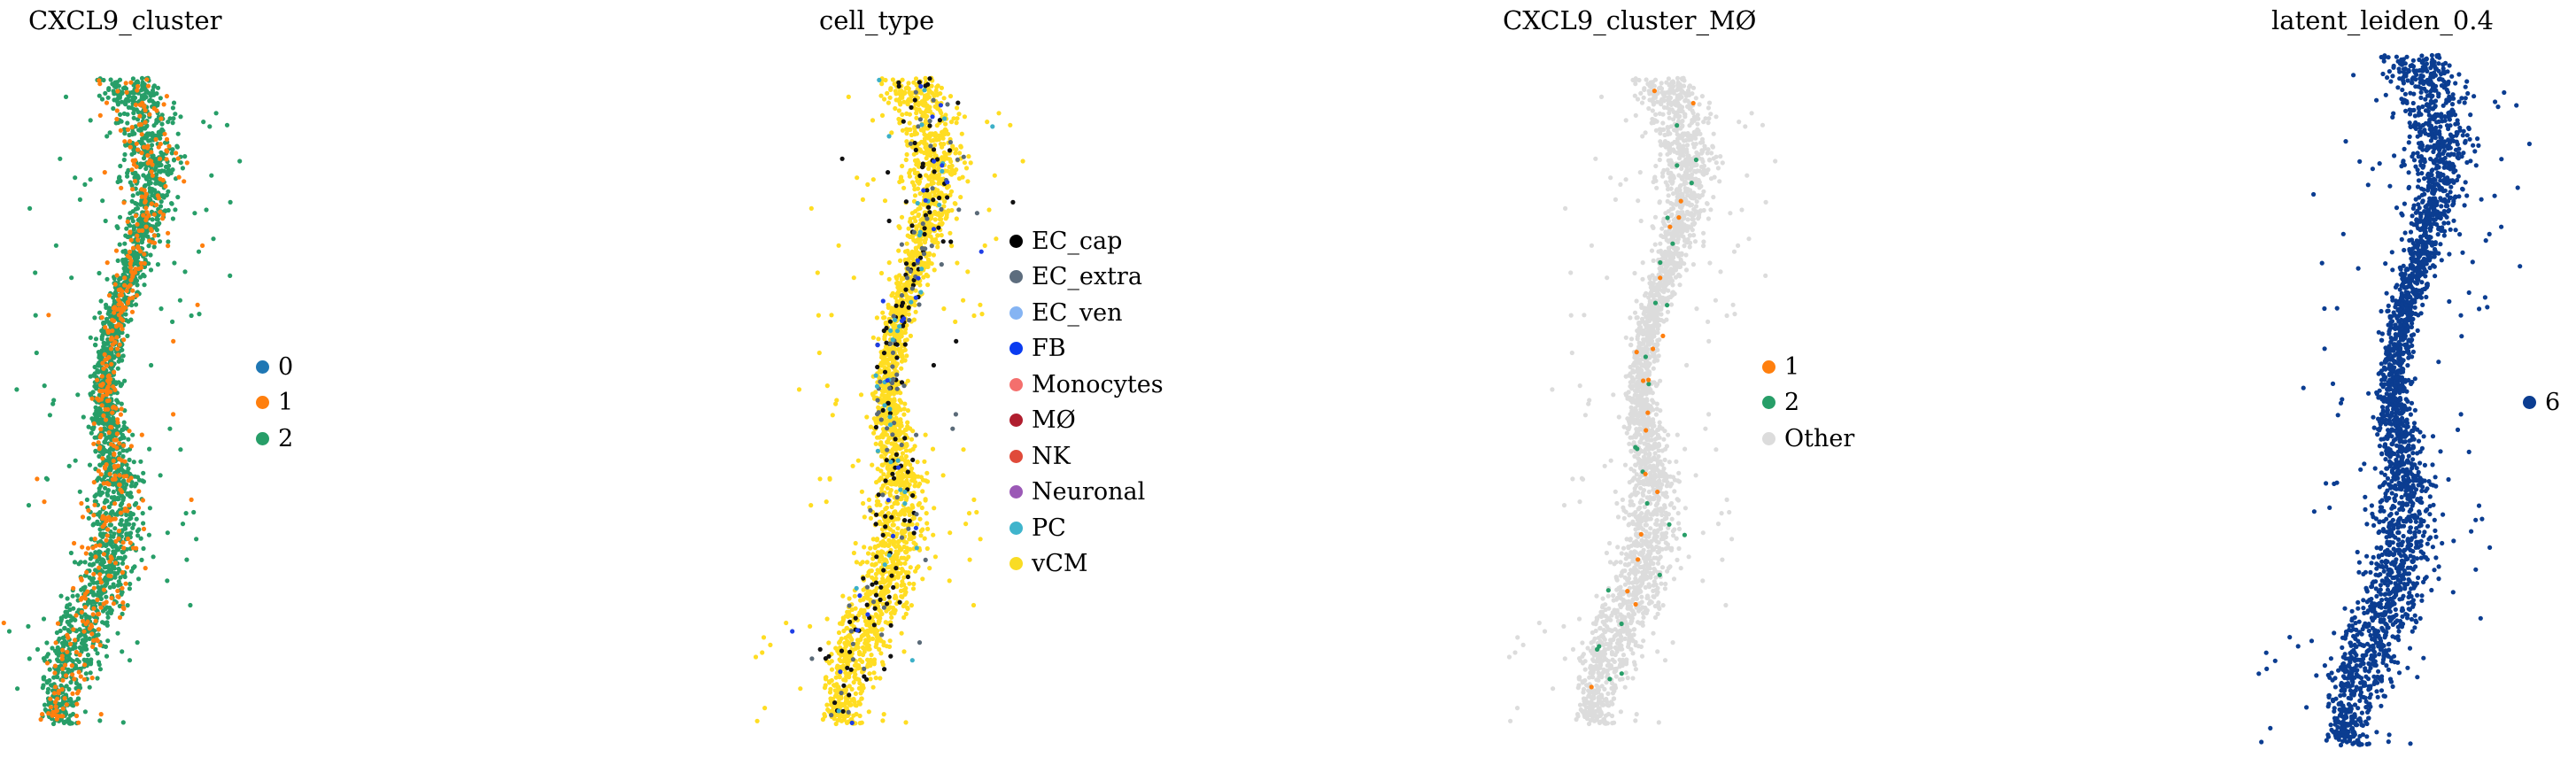 Image resolution: width=2576 pixels, height=773 pixels. I want to click on scatter-plot, so click(122, 401).